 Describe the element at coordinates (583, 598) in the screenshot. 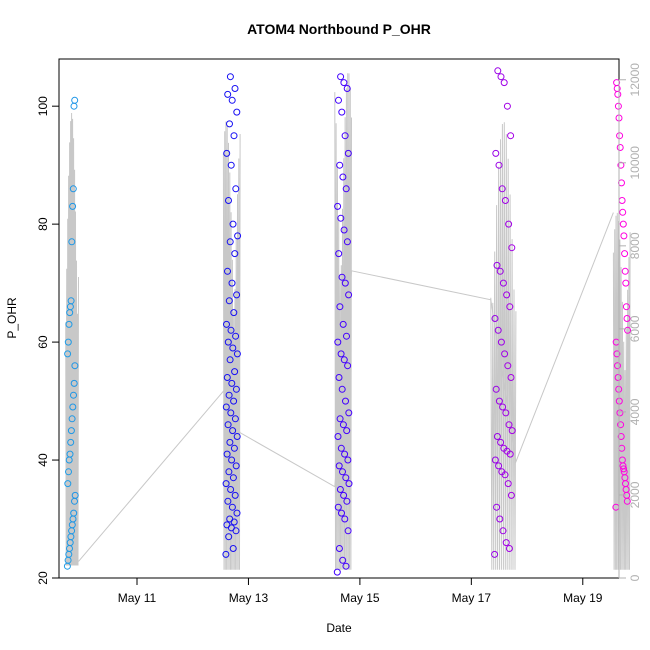

I see `x-tick-label: May 19` at that location.